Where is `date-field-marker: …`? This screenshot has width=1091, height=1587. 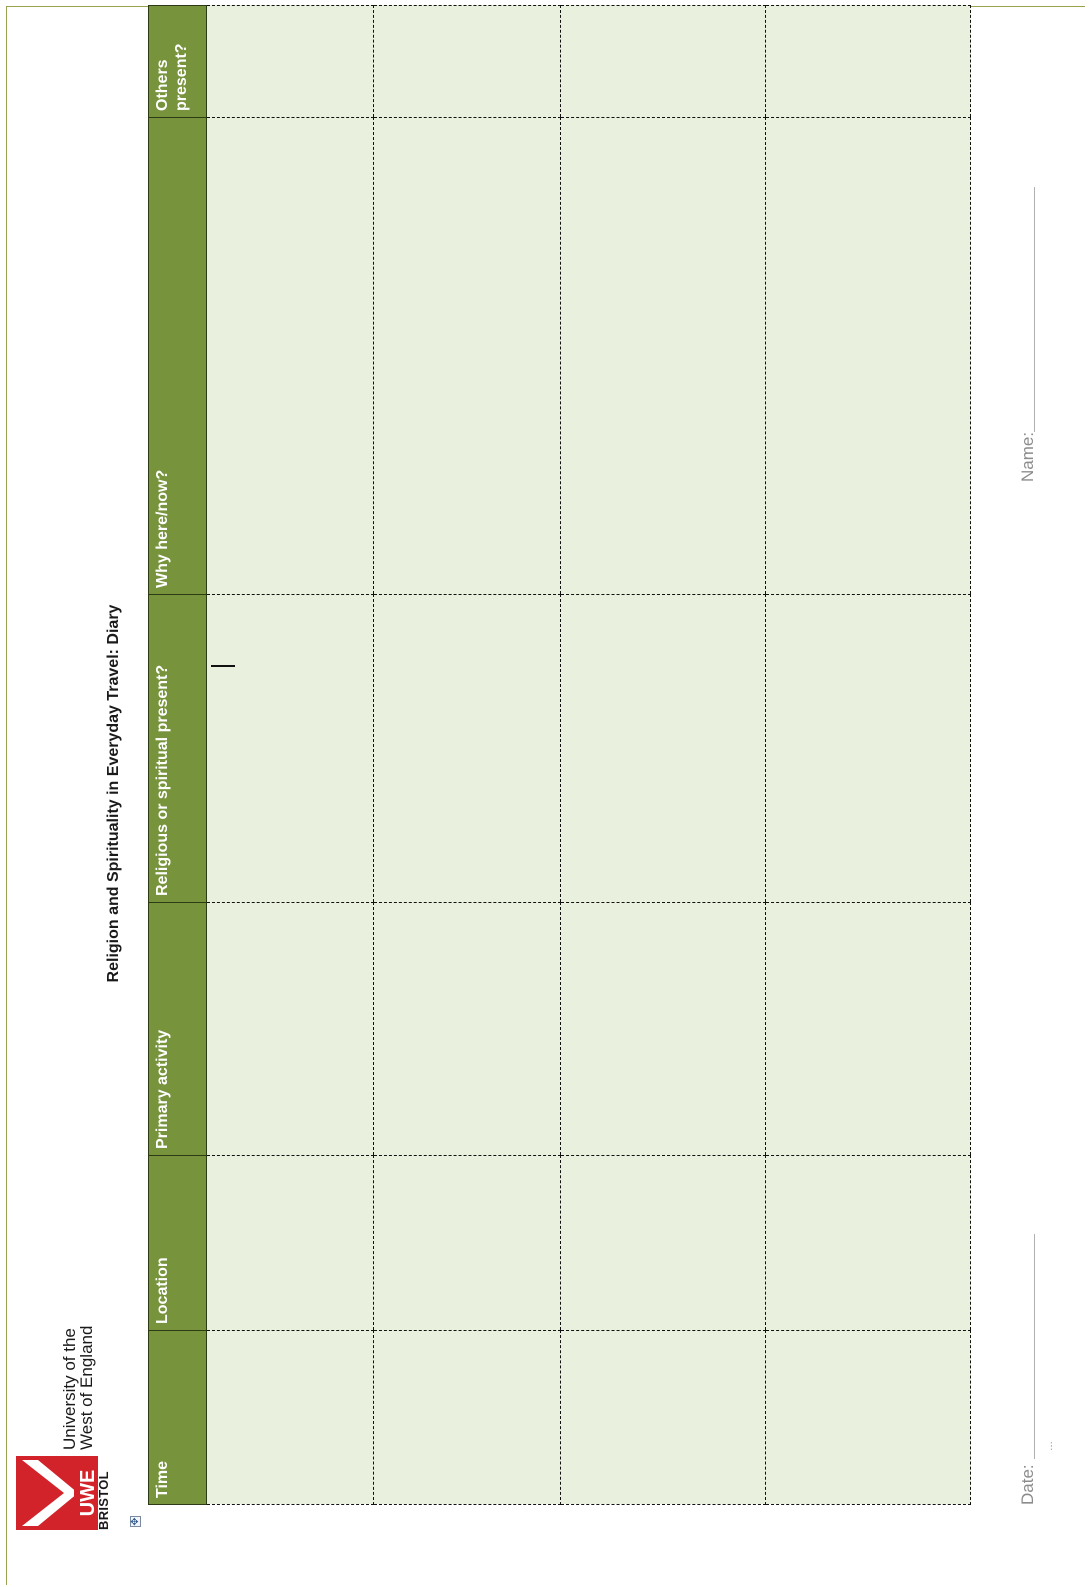 date-field-marker: … is located at coordinates (1049, 1445).